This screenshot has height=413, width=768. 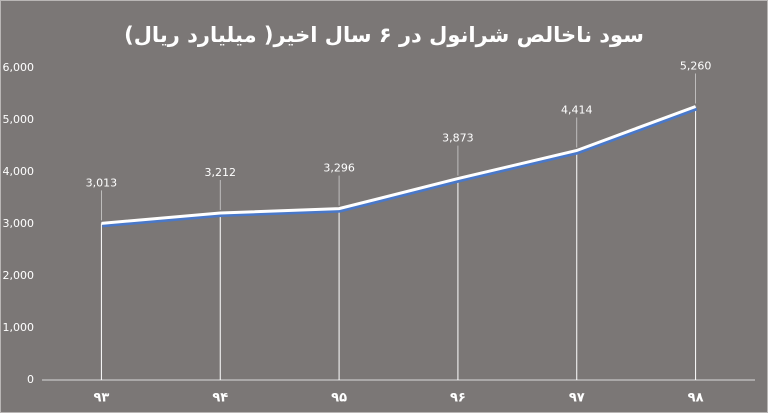 What do you see at coordinates (458, 138) in the screenshot?
I see `value-label: 3,873` at bounding box center [458, 138].